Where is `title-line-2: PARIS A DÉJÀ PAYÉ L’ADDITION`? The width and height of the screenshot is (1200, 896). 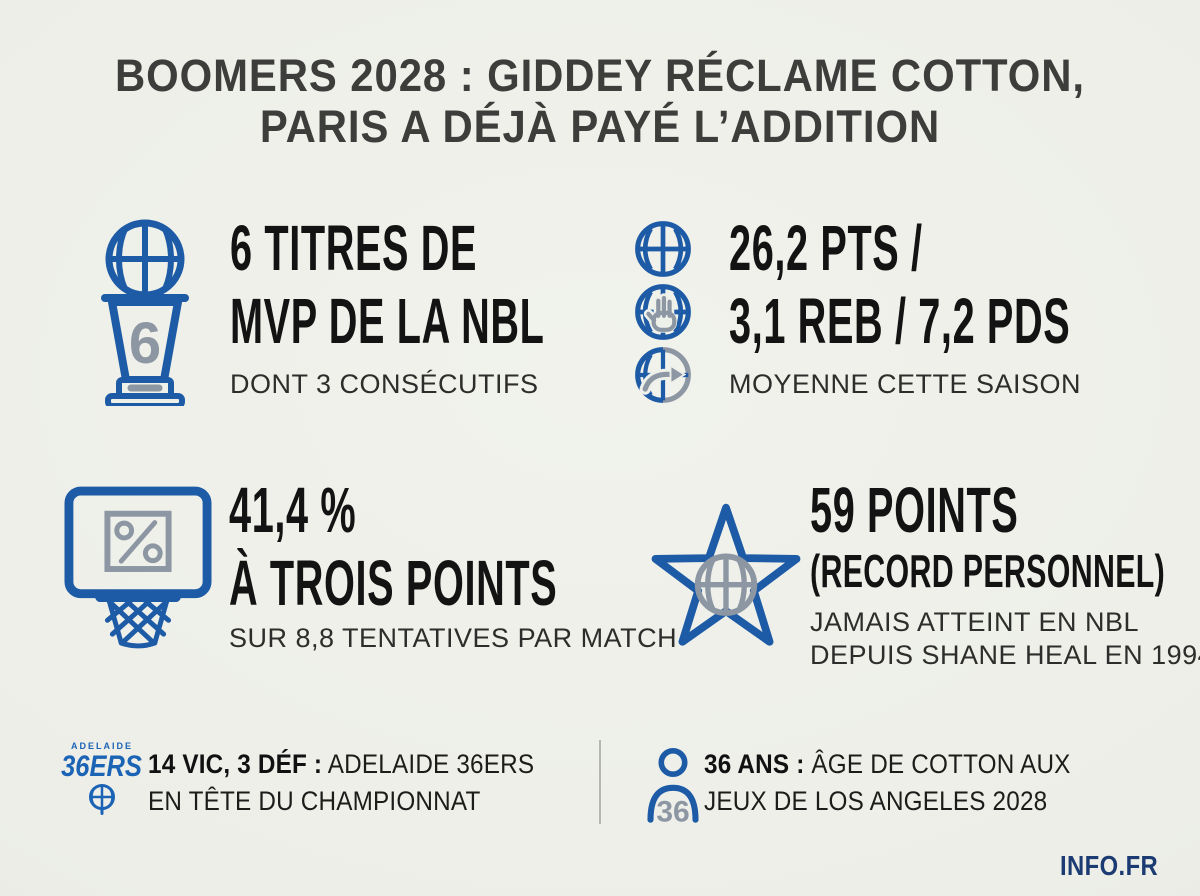
title-line-2: PARIS A DÉJÀ PAYÉ L’ADDITION is located at coordinates (600, 126).